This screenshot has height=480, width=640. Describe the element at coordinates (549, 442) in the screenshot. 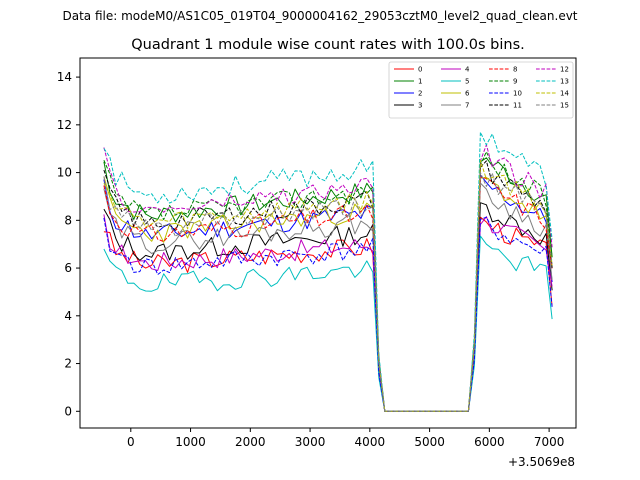

I see `x-tick-label: 7000` at that location.